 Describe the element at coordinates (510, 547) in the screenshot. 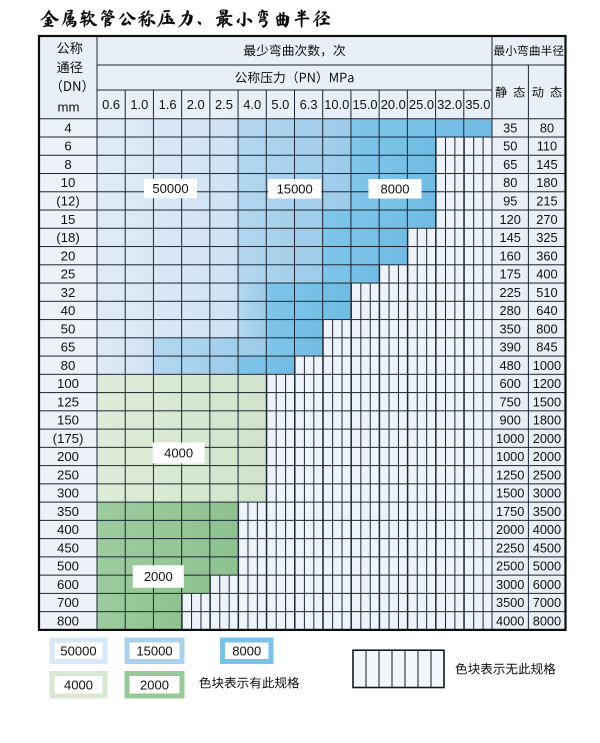

I see `svg-text: 2250` at that location.